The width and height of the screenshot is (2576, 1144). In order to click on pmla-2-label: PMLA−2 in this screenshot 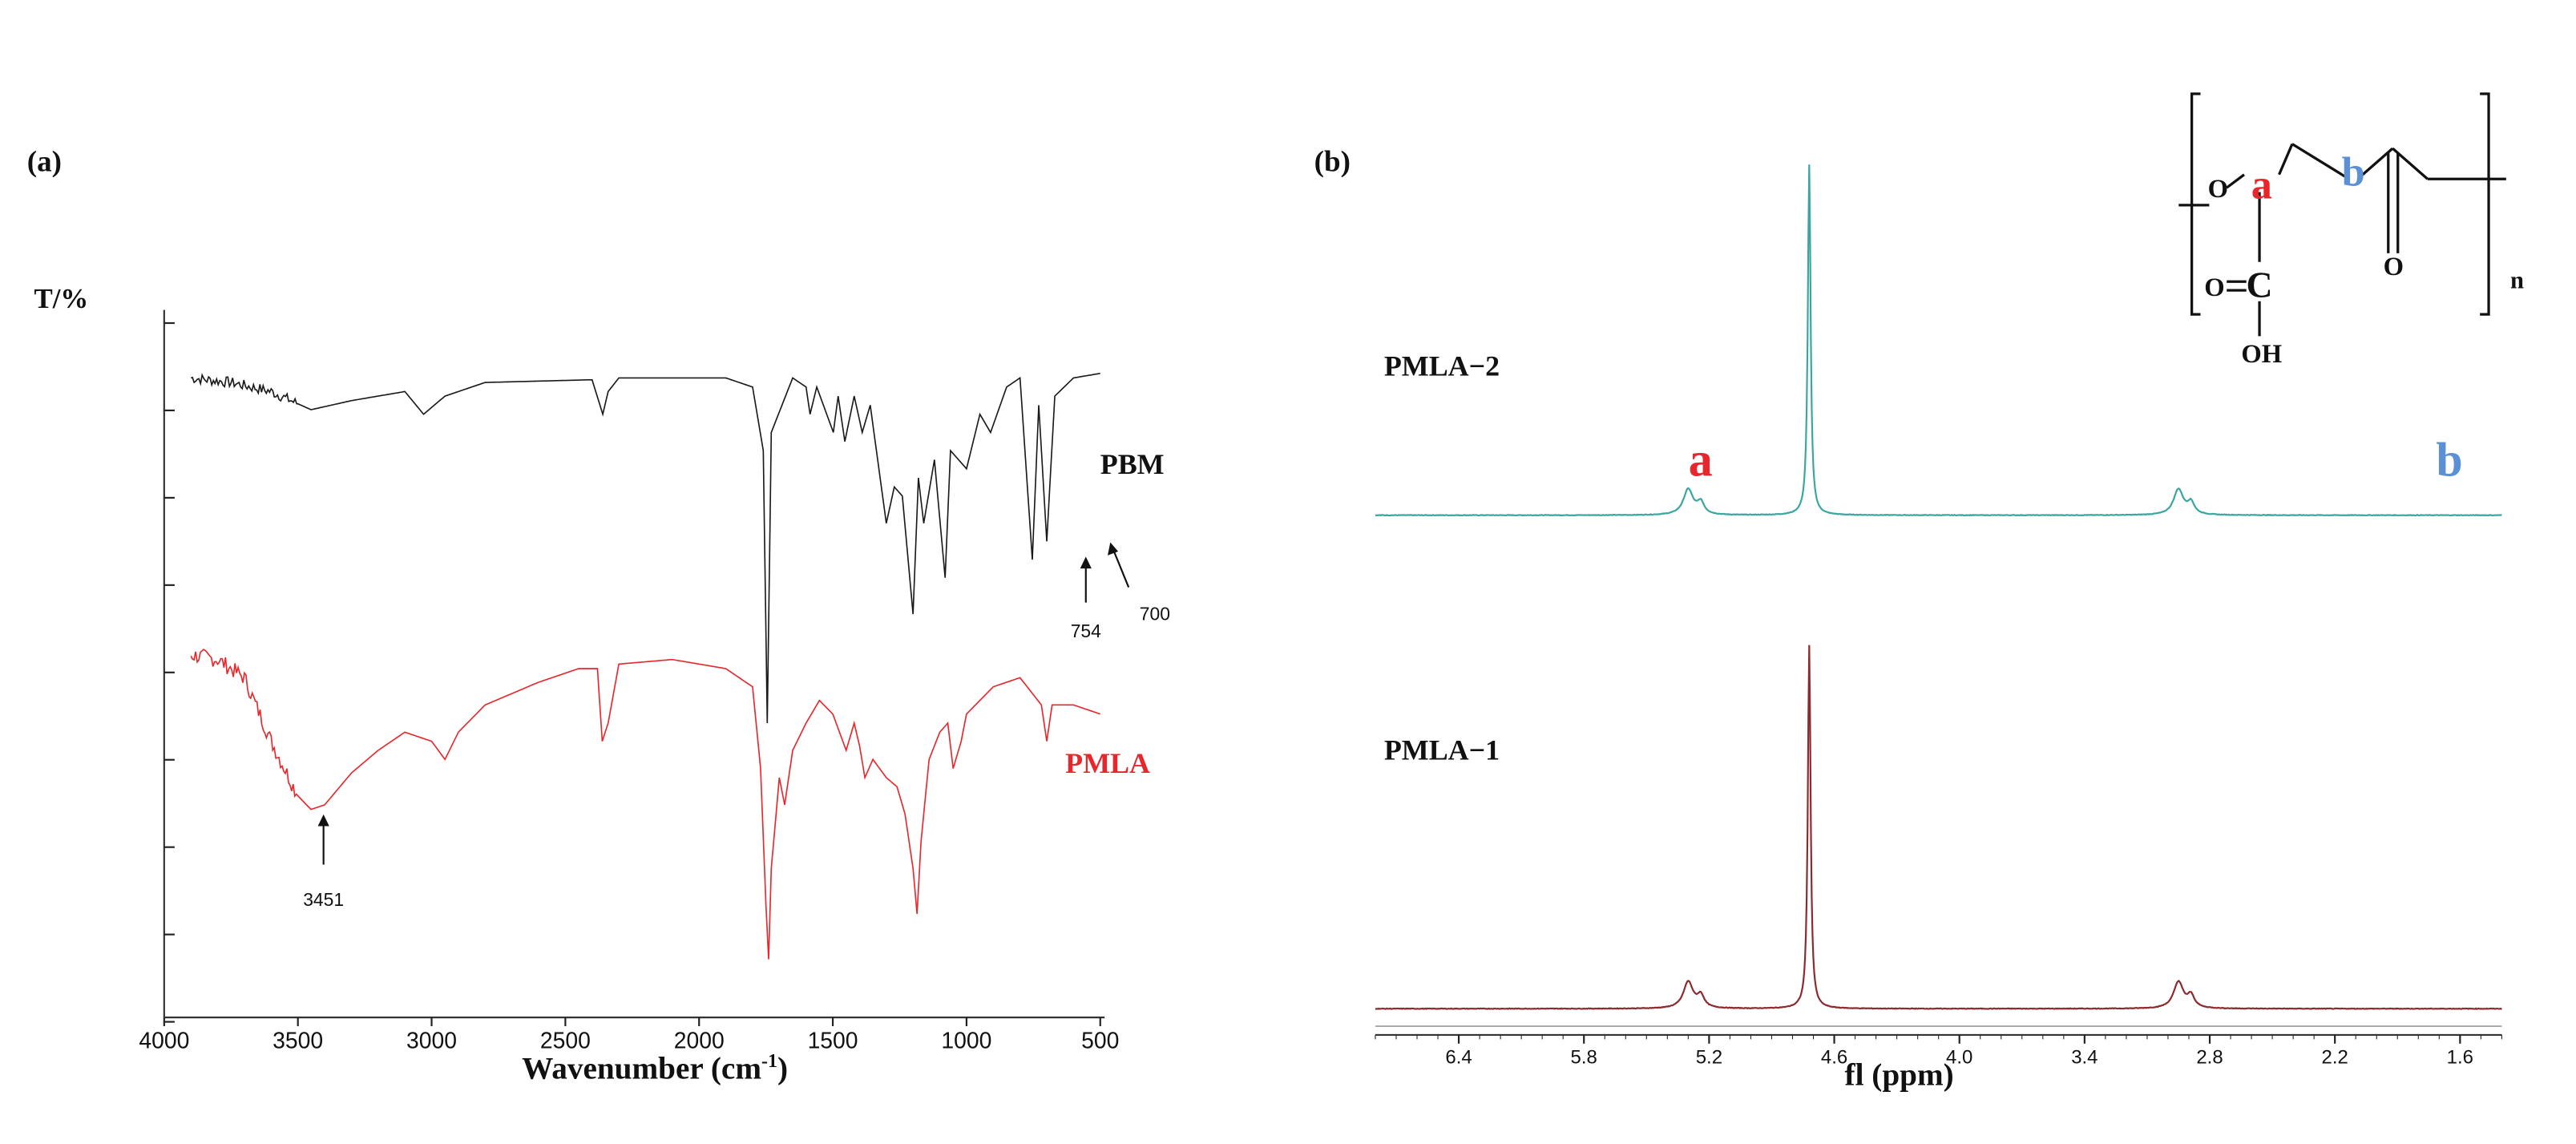, I will do `click(1442, 366)`.